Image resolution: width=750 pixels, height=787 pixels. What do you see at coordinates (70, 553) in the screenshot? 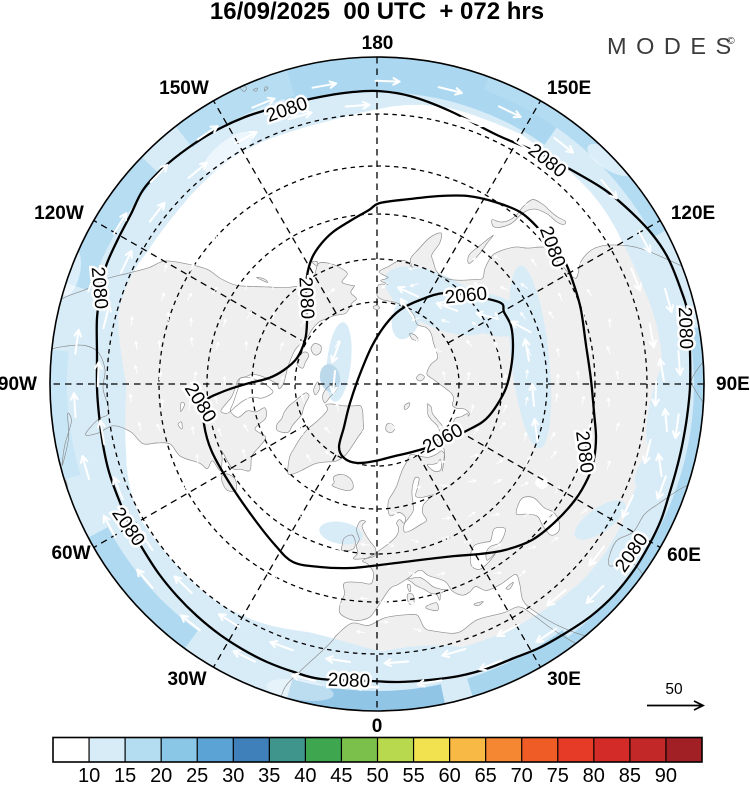
I see `svg-text: 60W` at bounding box center [70, 553].